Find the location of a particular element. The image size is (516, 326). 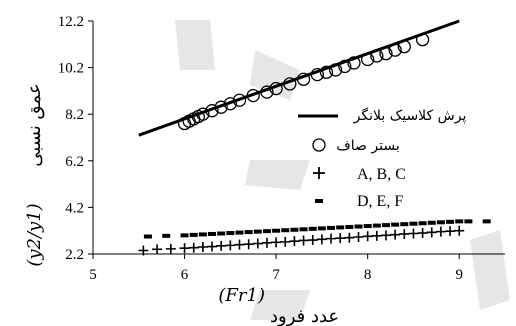

y-axis-title-math: (y2/y1) is located at coordinates (34, 234).